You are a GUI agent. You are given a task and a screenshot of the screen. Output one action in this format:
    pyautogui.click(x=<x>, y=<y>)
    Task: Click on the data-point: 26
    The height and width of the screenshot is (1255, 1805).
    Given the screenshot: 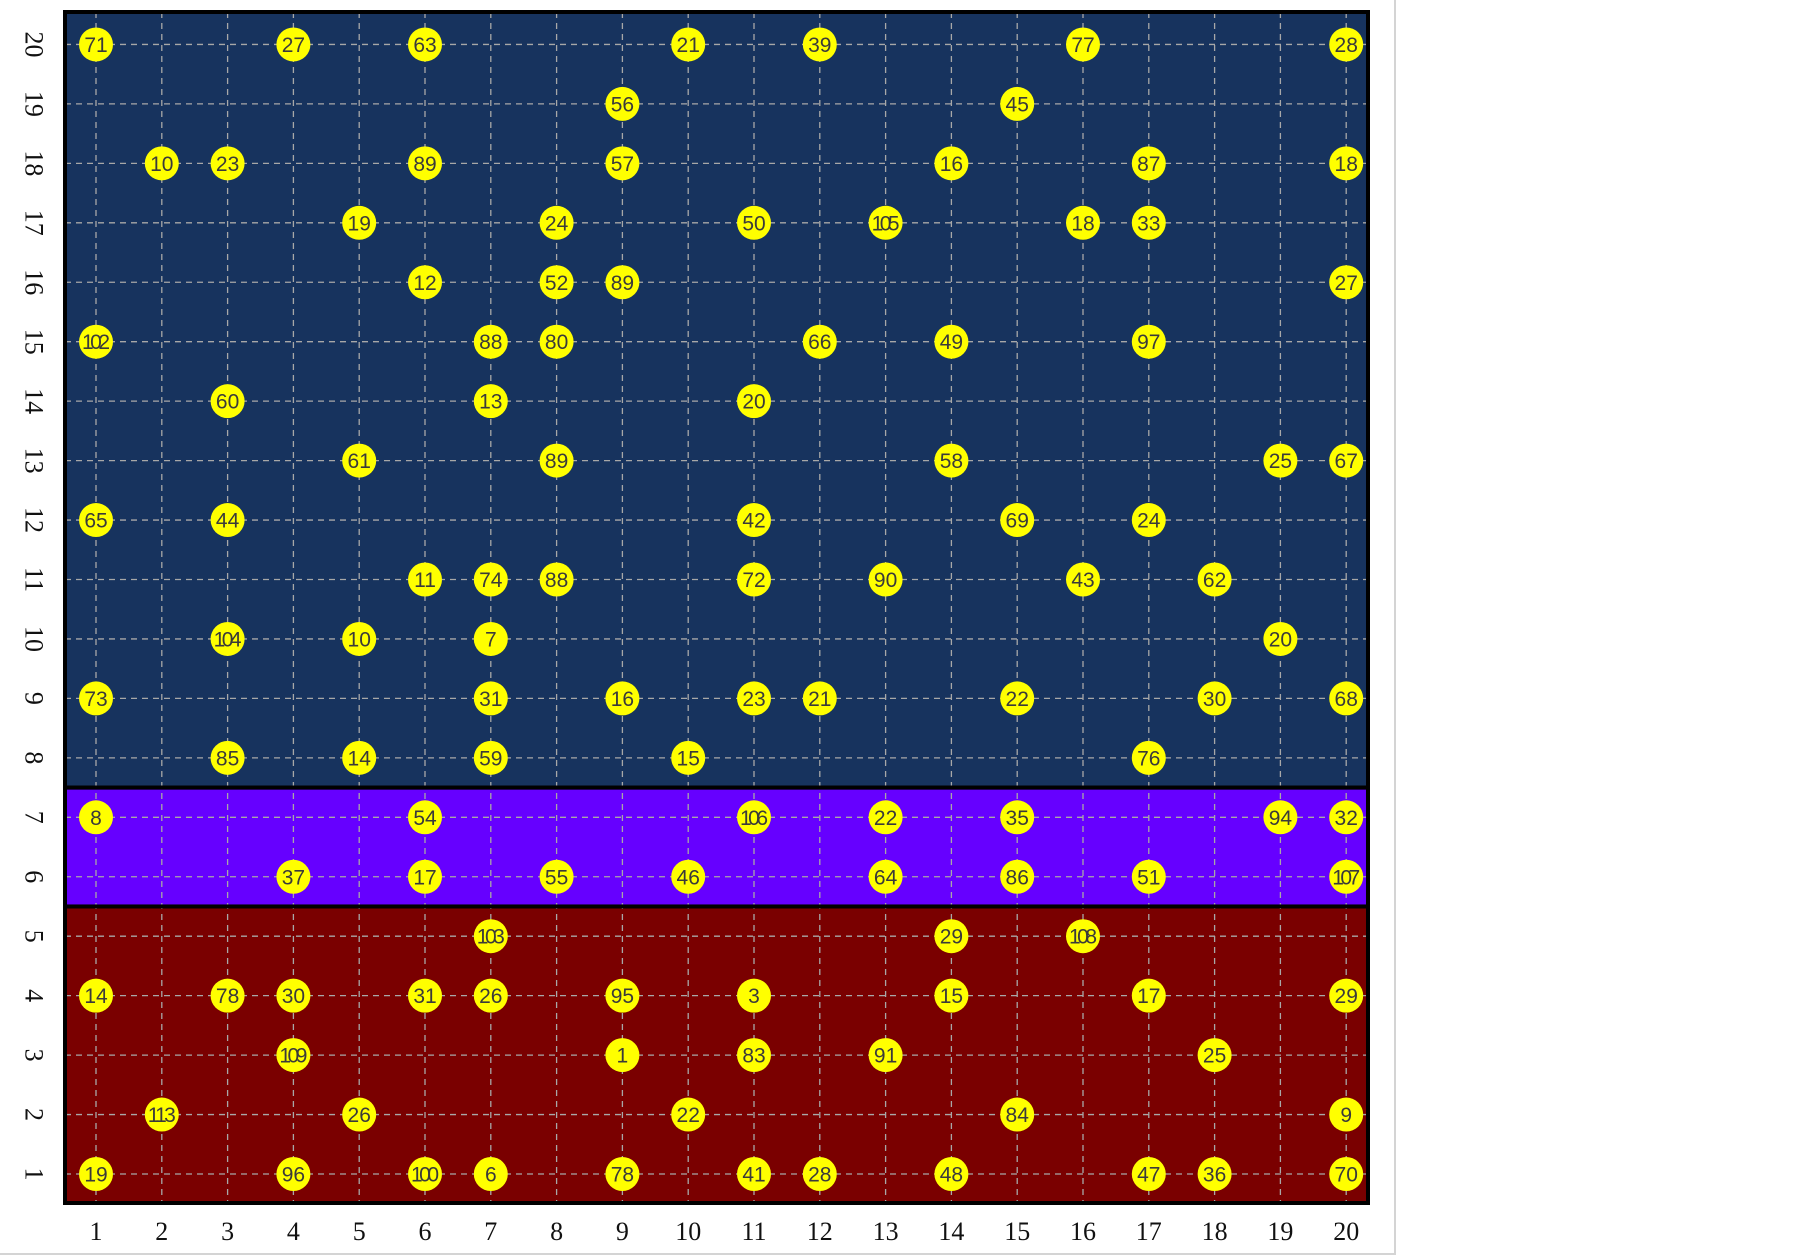 What is the action you would take?
    pyautogui.click(x=490, y=995)
    